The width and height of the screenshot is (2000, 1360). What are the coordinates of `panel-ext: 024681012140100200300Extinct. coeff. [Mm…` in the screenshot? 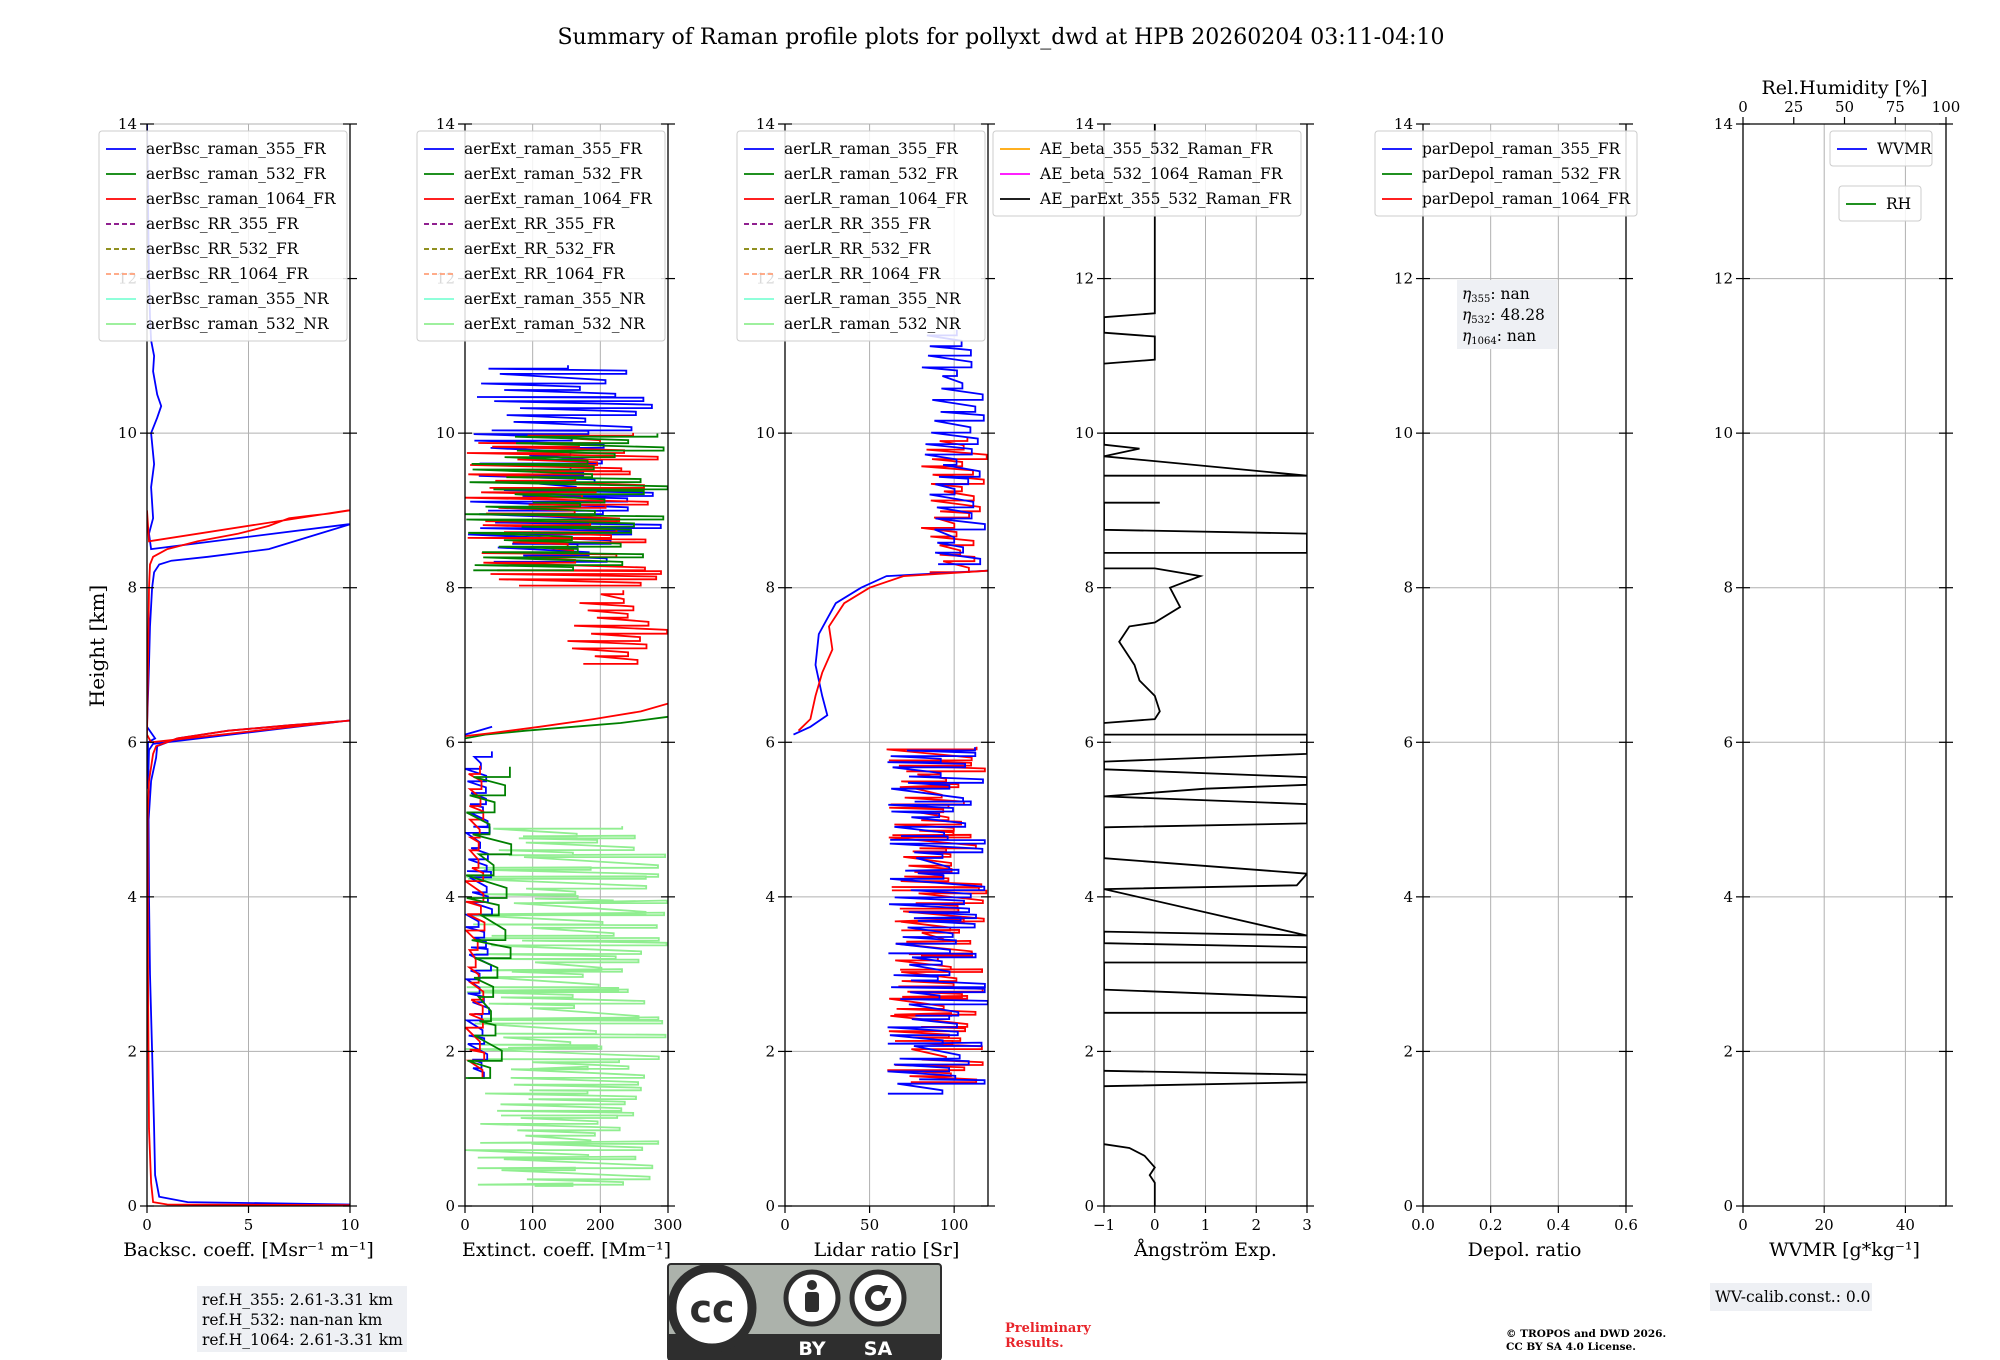 It's located at (549, 688).